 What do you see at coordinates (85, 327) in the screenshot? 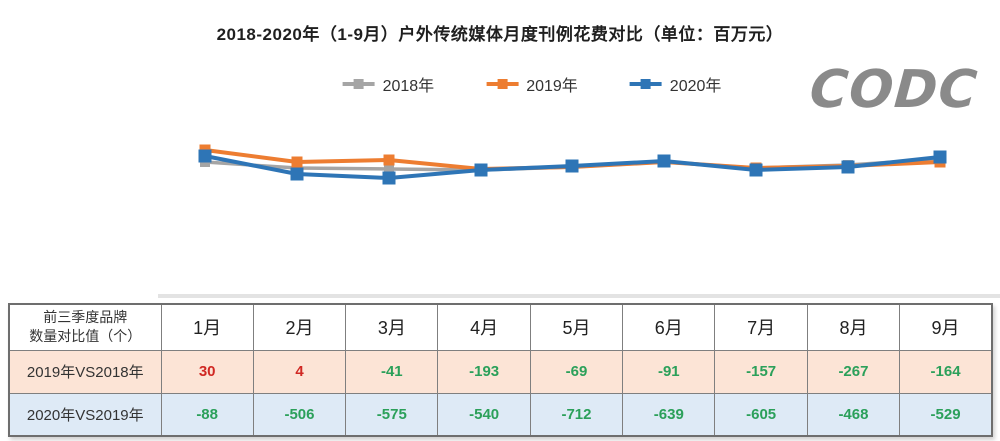
I see `table-corner-header: 前三季度品牌 数量对比值（个）` at bounding box center [85, 327].